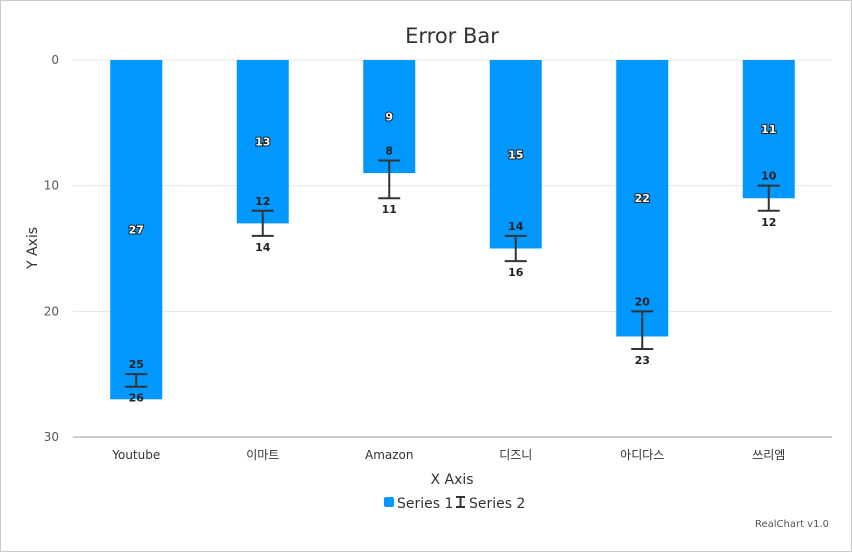 This screenshot has height=552, width=852. What do you see at coordinates (389, 455) in the screenshot?
I see `x-tick-label: Amazon` at bounding box center [389, 455].